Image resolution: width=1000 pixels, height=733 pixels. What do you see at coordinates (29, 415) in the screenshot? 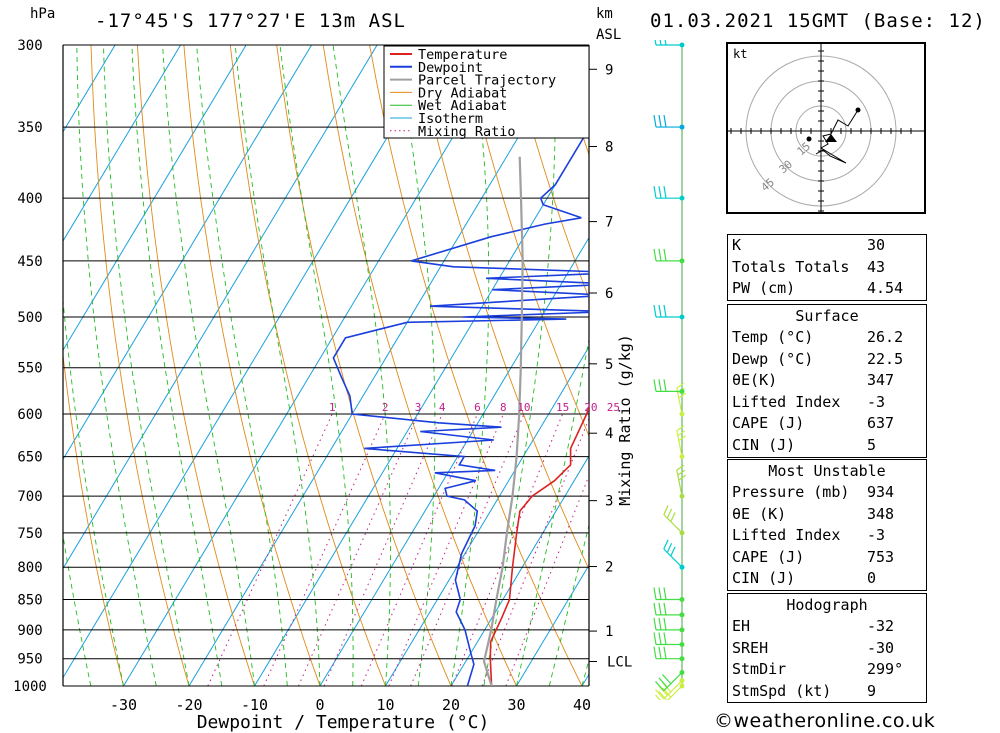
I see `pressure-tick-label: 600` at bounding box center [29, 415].